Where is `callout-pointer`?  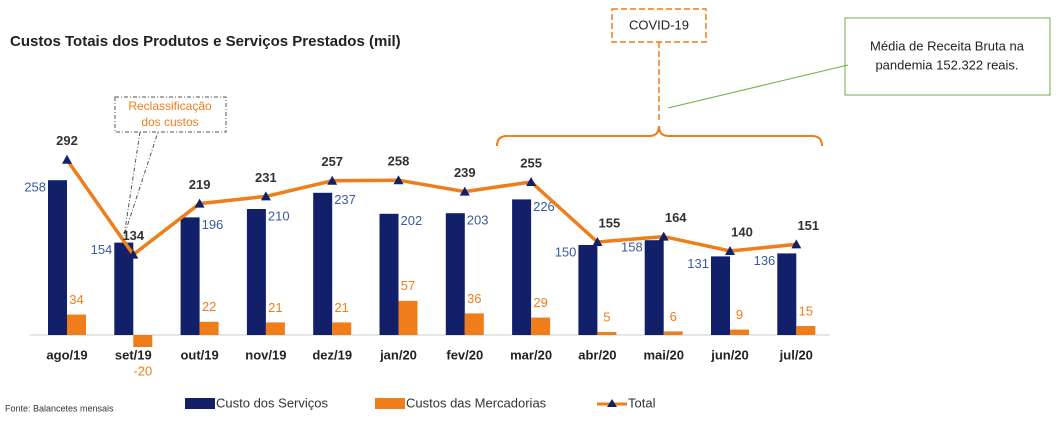
callout-pointer is located at coordinates (141, 184).